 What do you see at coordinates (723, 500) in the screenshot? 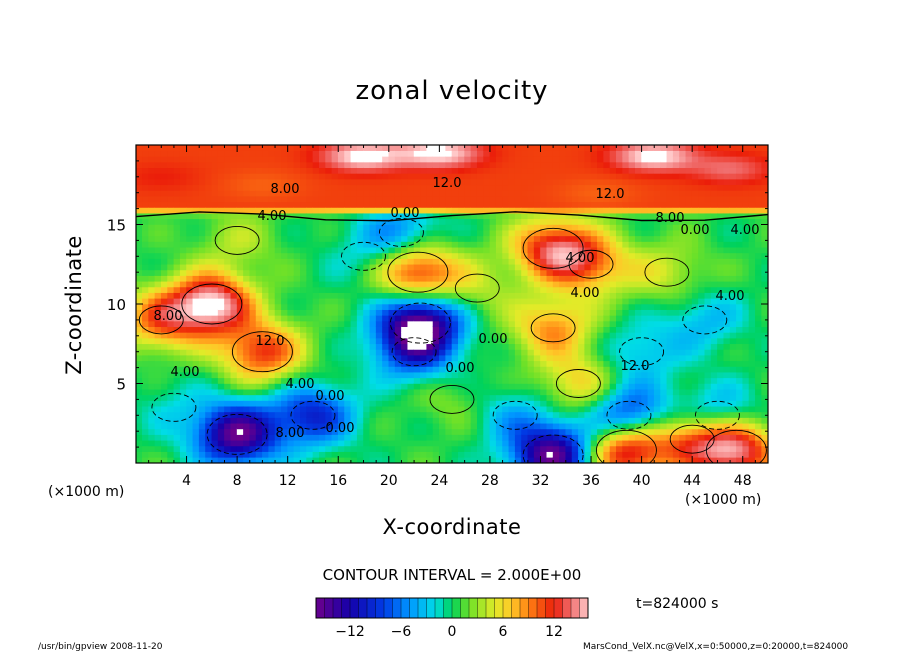
I see `x-unit-right: (×1000 m)` at bounding box center [723, 500].